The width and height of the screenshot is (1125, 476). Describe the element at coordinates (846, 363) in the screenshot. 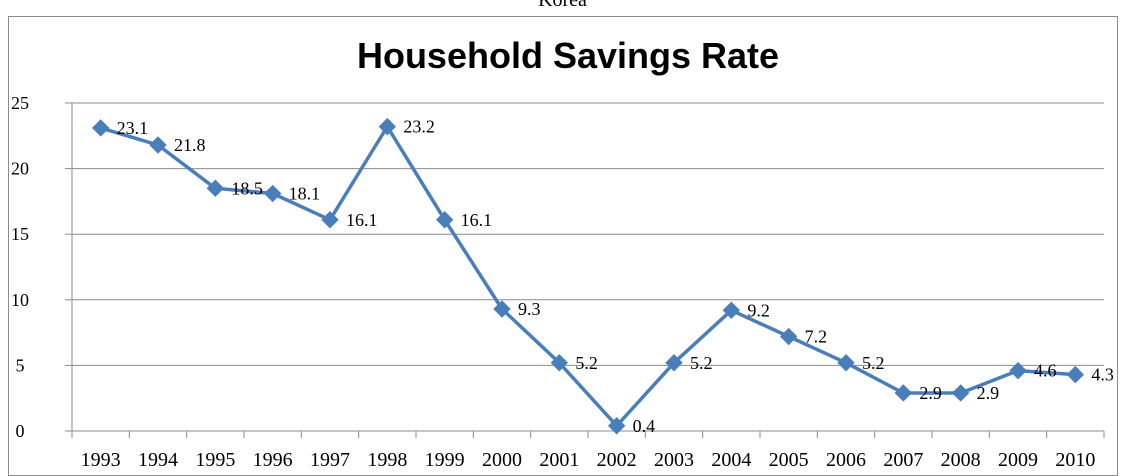

I see `data-point-2006` at that location.